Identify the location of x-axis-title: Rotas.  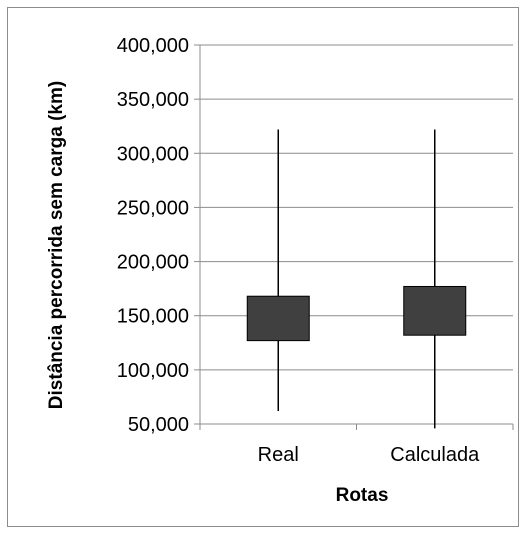
(362, 495).